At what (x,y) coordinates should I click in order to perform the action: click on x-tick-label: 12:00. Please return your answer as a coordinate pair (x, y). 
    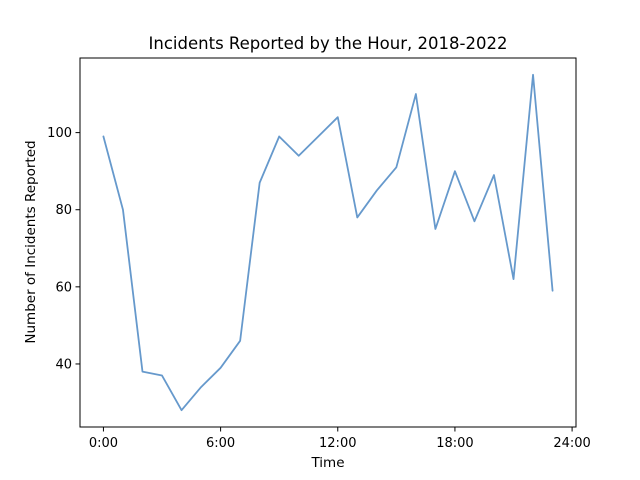
    Looking at the image, I should click on (337, 443).